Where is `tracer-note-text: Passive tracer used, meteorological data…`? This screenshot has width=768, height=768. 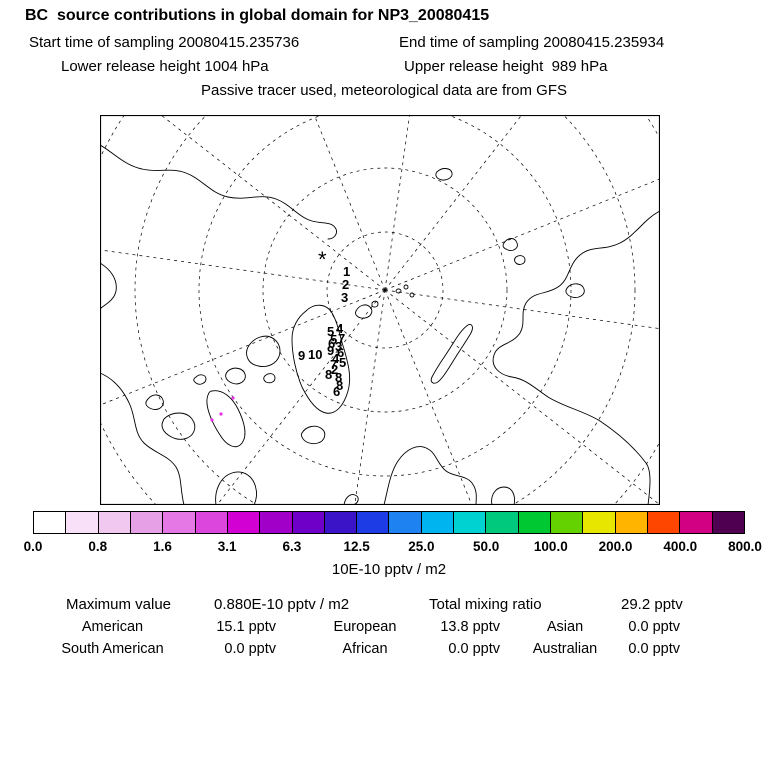
tracer-note-text: Passive tracer used, meteorological data… is located at coordinates (384, 90).